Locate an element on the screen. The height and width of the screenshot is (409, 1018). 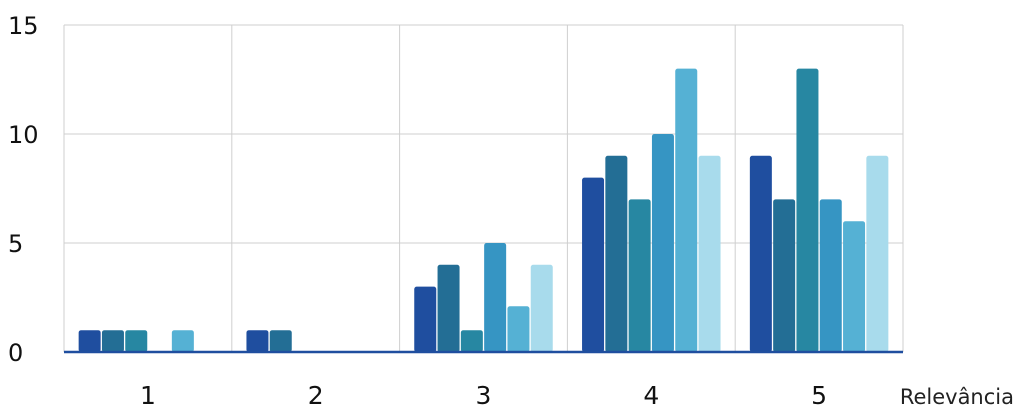
y-tick-label: 10 is located at coordinates (23, 135).